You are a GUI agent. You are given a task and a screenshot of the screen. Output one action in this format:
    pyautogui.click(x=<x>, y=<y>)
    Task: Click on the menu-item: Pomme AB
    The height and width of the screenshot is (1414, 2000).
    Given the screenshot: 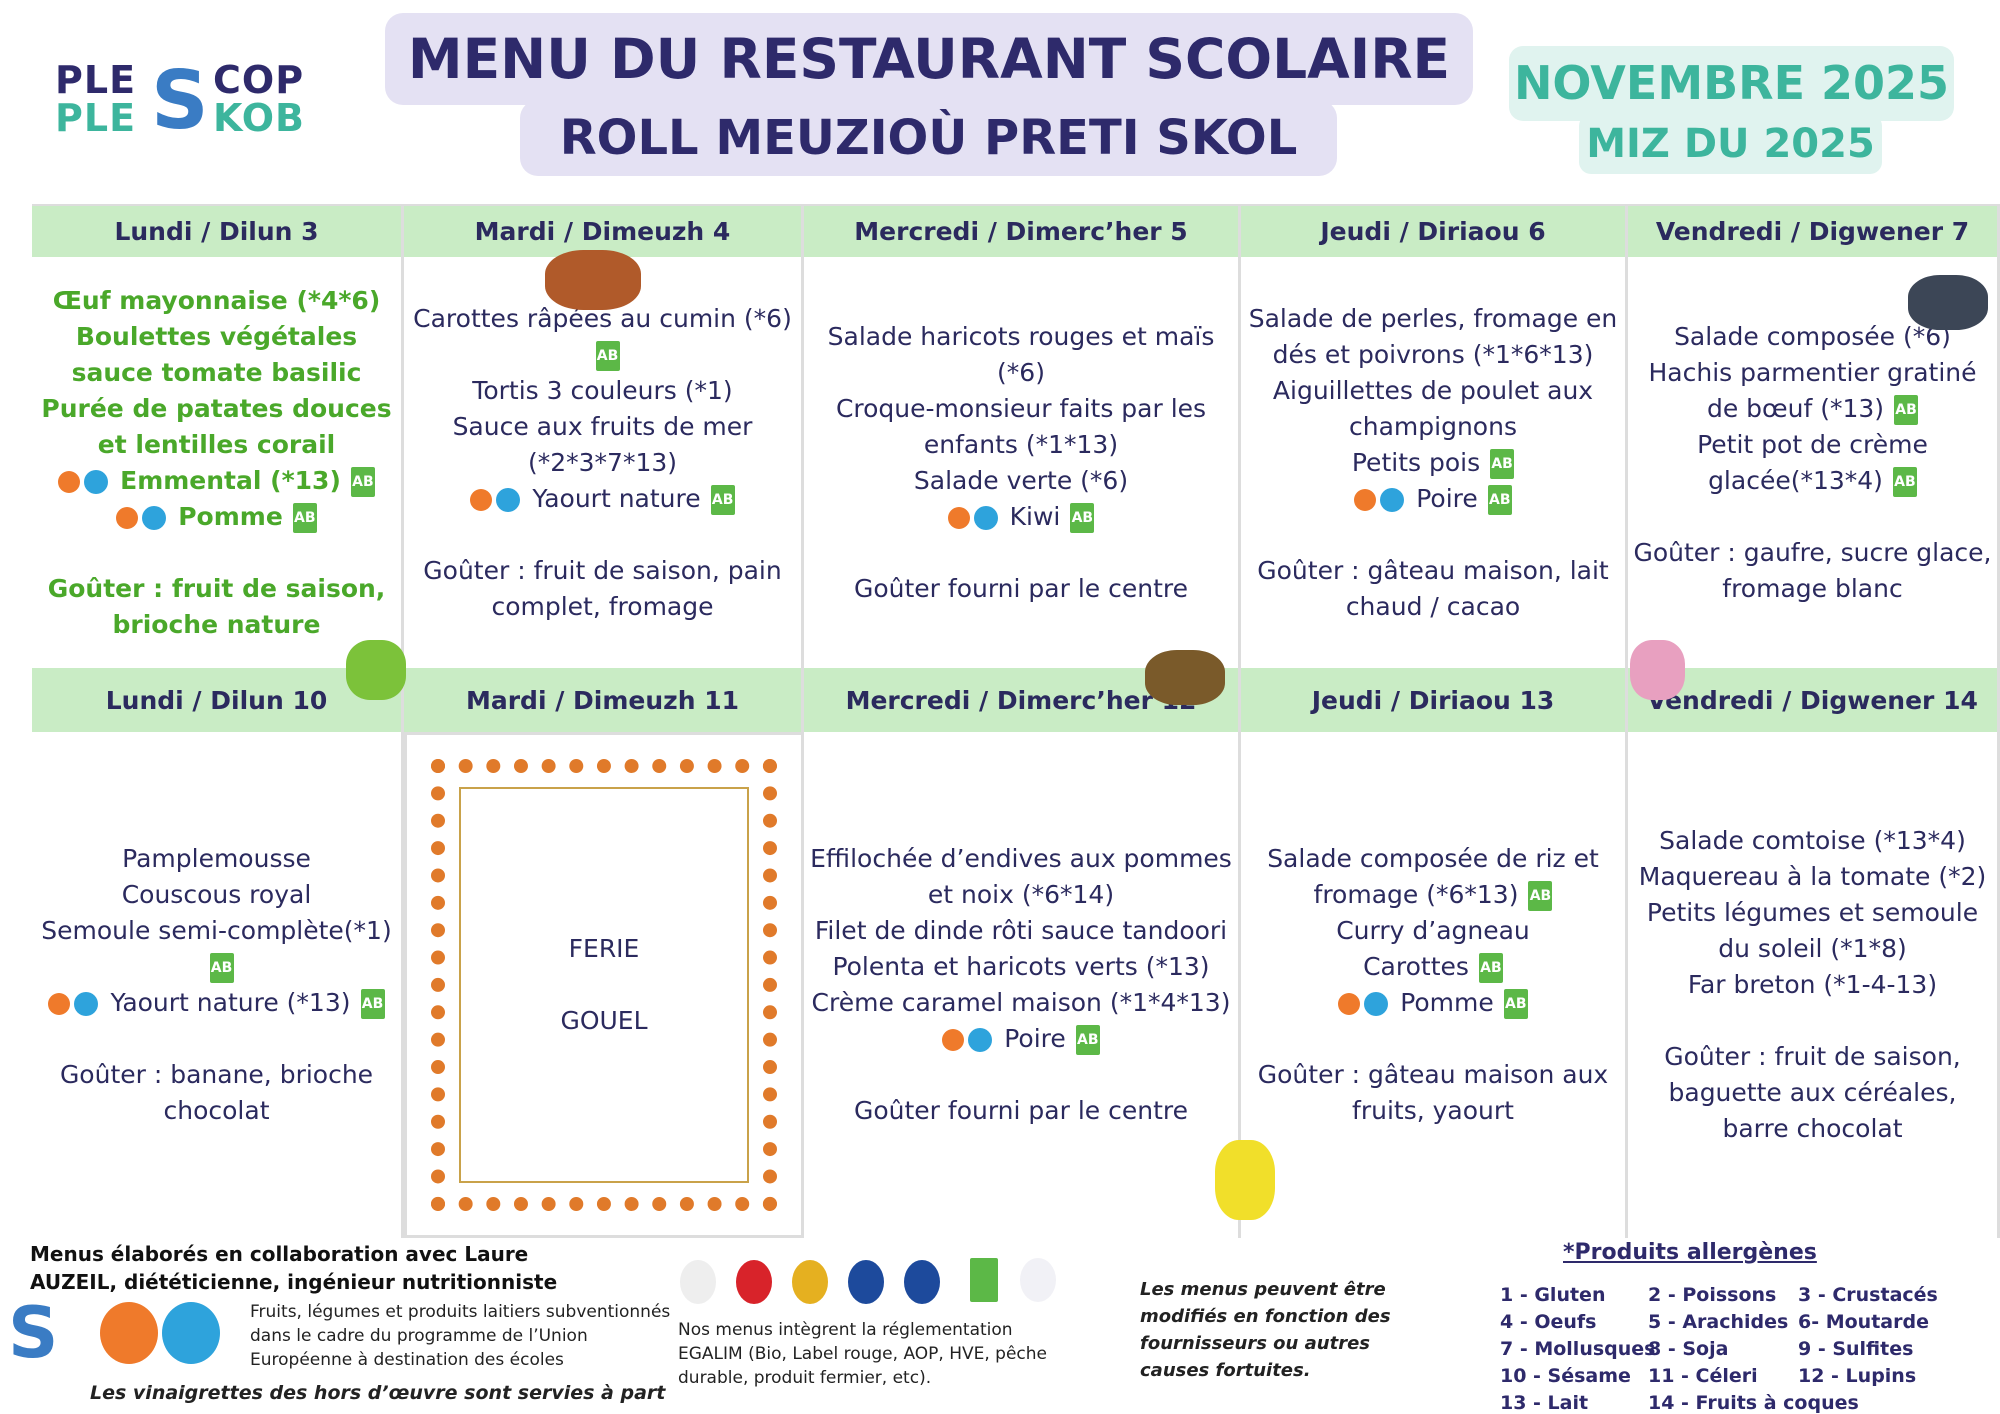 What is the action you would take?
    pyautogui.click(x=1433, y=1003)
    